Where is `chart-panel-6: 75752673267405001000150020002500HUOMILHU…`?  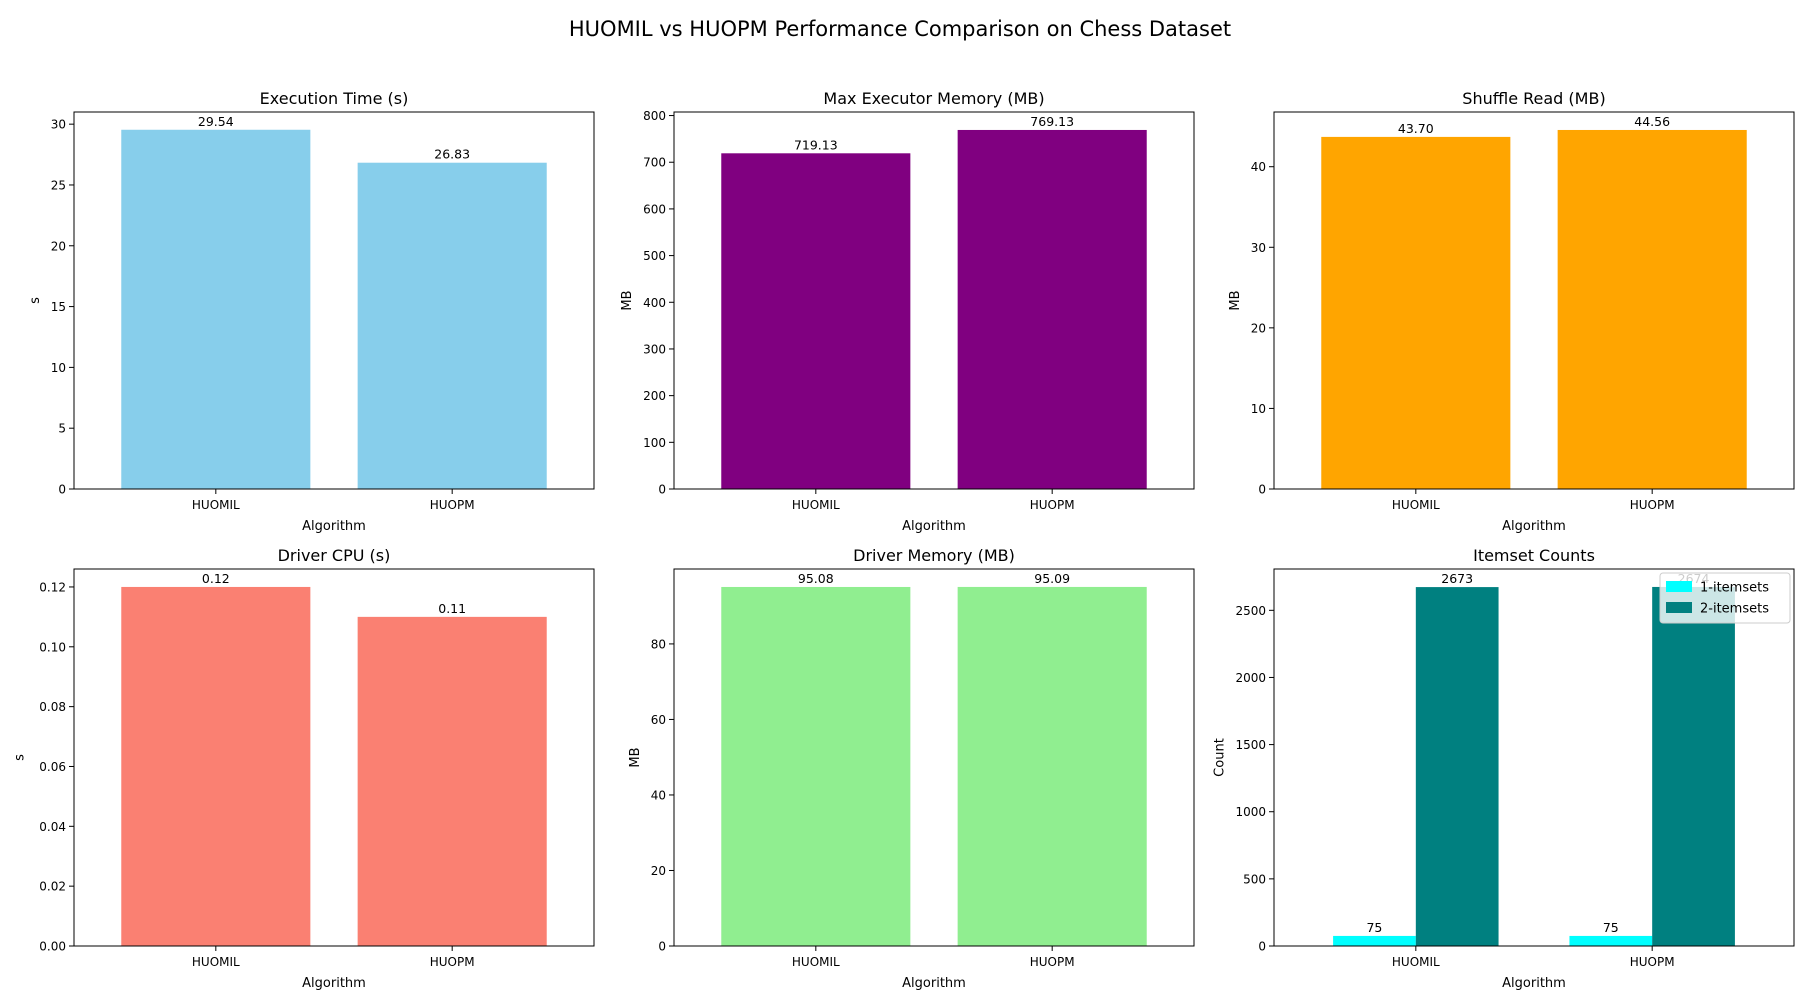
chart-panel-6: 75752673267405001000150020002500HUOMILHU… is located at coordinates (1504, 768).